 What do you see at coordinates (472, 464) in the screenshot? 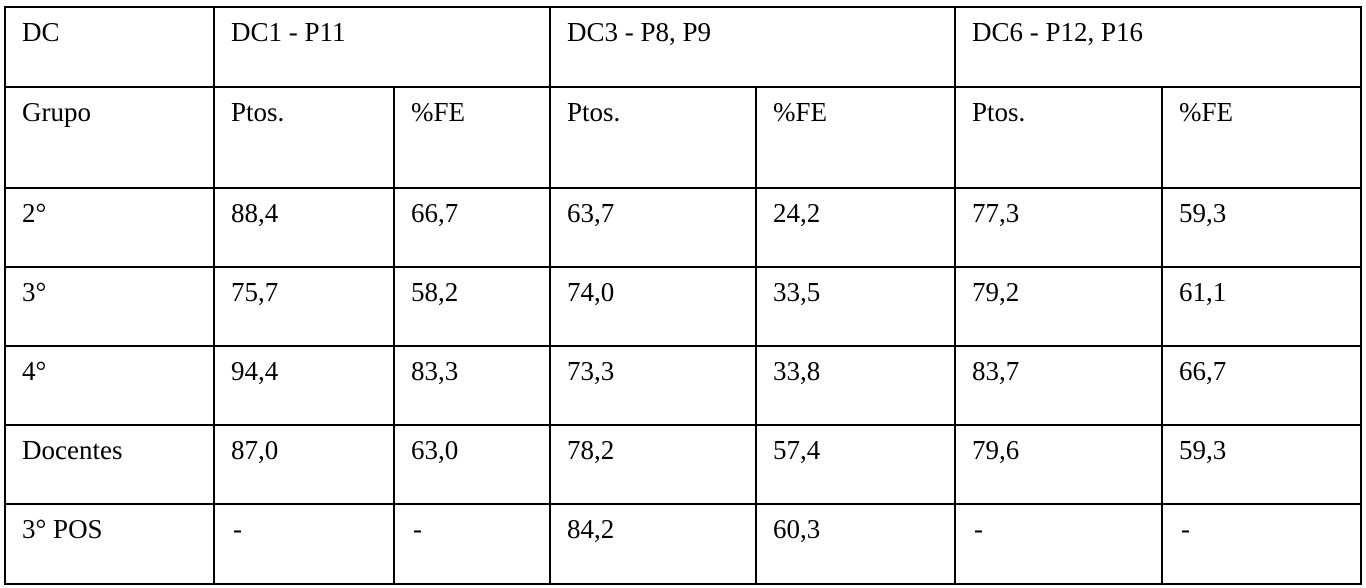
I see `table-cell: 63,0` at bounding box center [472, 464].